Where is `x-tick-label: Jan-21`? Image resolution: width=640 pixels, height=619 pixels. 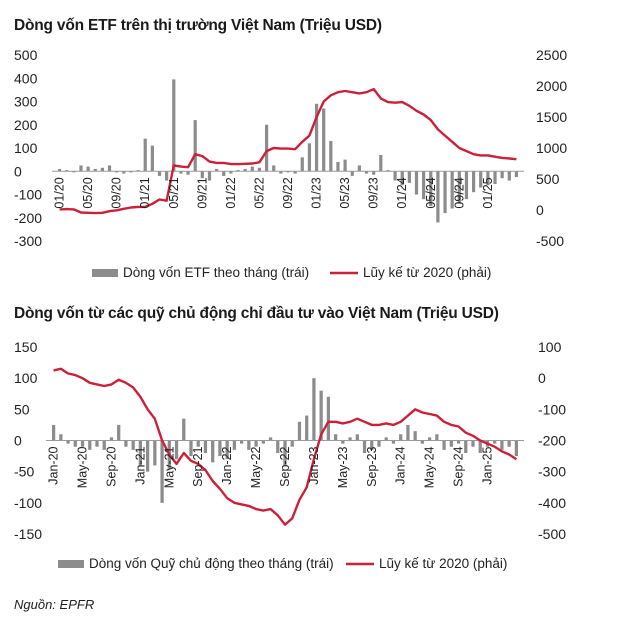
x-tick-label: Jan-21 is located at coordinates (140, 465).